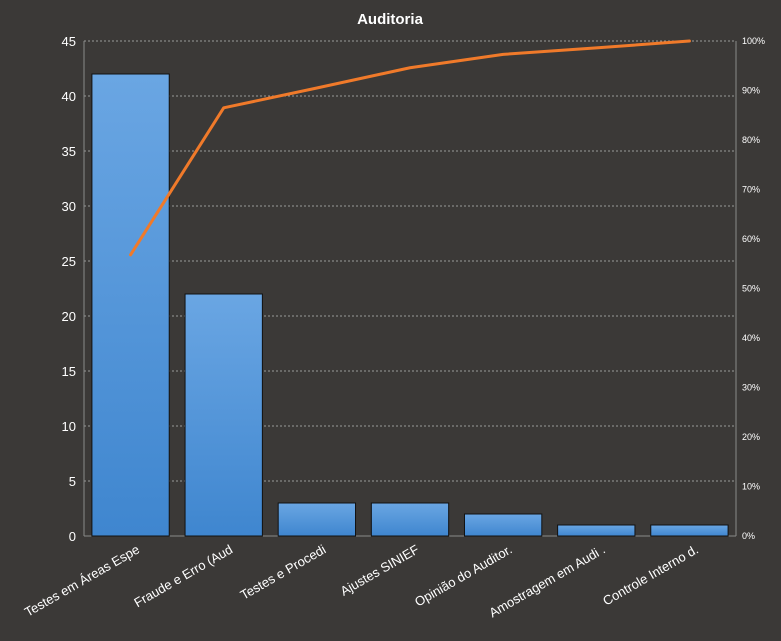  I want to click on right-tick-label: 20%, so click(751, 437).